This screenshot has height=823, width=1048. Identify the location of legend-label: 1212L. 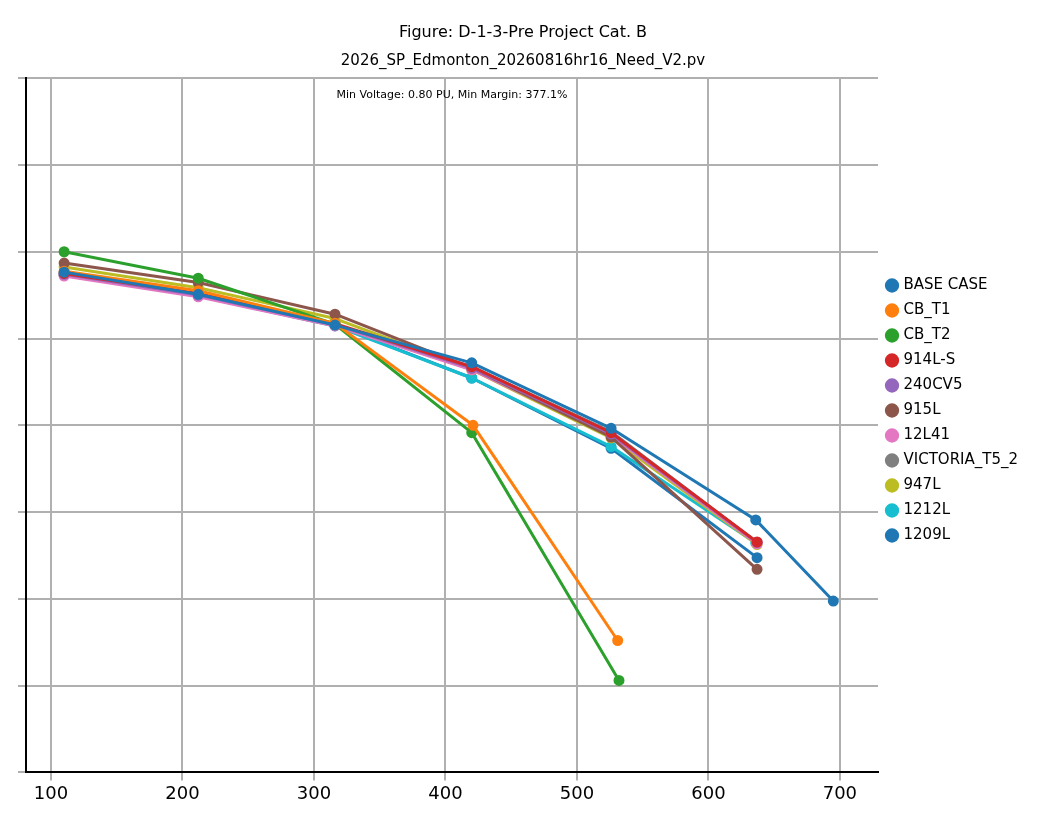
(927, 509).